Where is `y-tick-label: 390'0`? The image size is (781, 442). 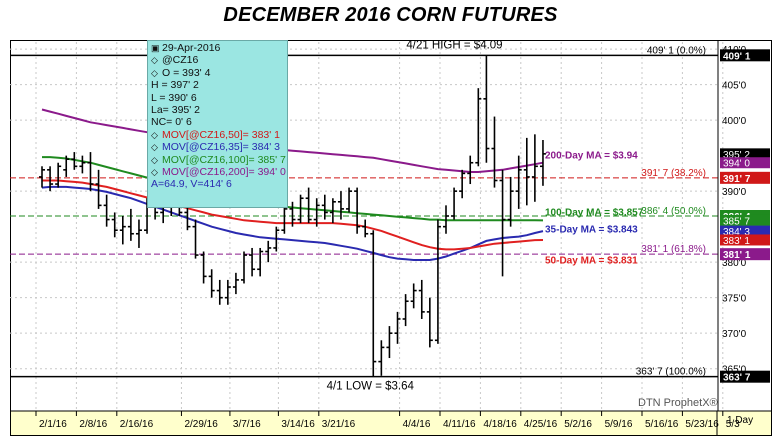 y-tick-label: 390'0 is located at coordinates (734, 192).